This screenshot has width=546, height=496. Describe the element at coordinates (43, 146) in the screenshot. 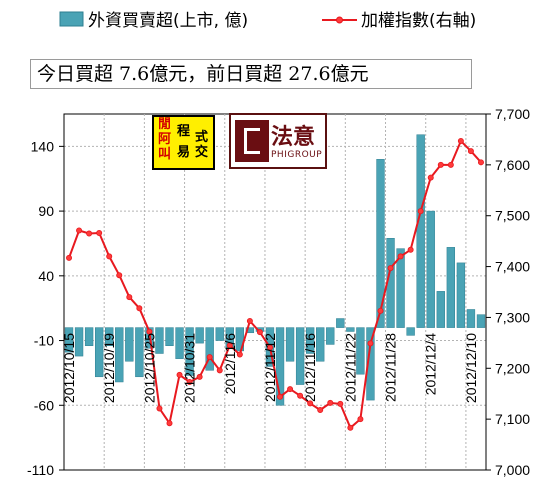

I see `left-tick-label: 140` at that location.